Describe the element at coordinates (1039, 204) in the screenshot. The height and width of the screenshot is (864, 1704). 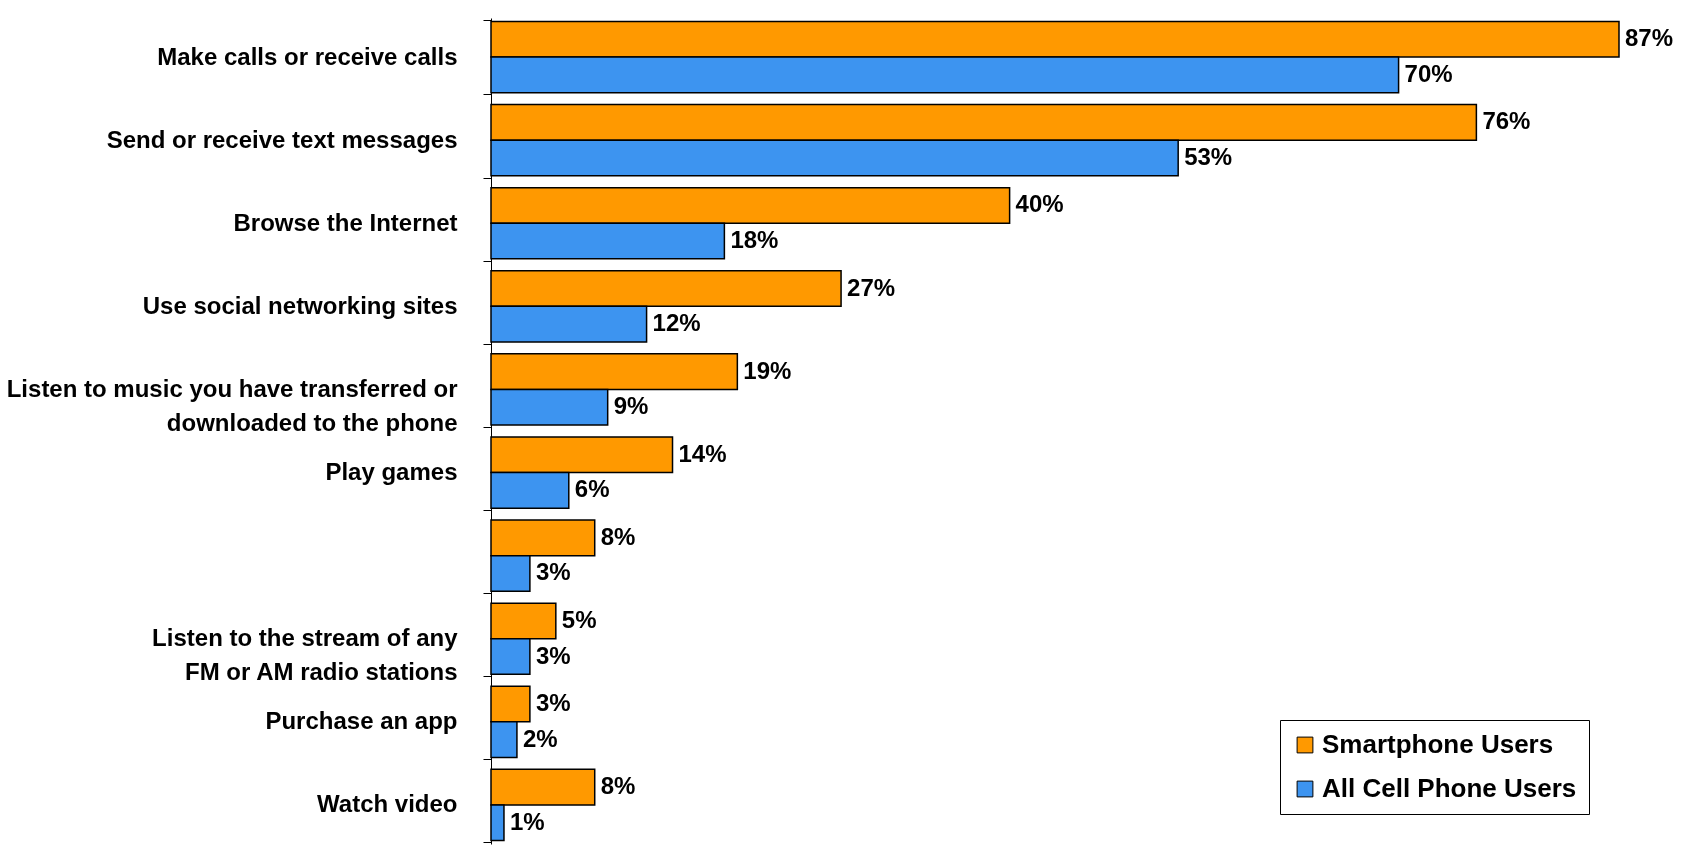
I see `data-label: 40%` at that location.